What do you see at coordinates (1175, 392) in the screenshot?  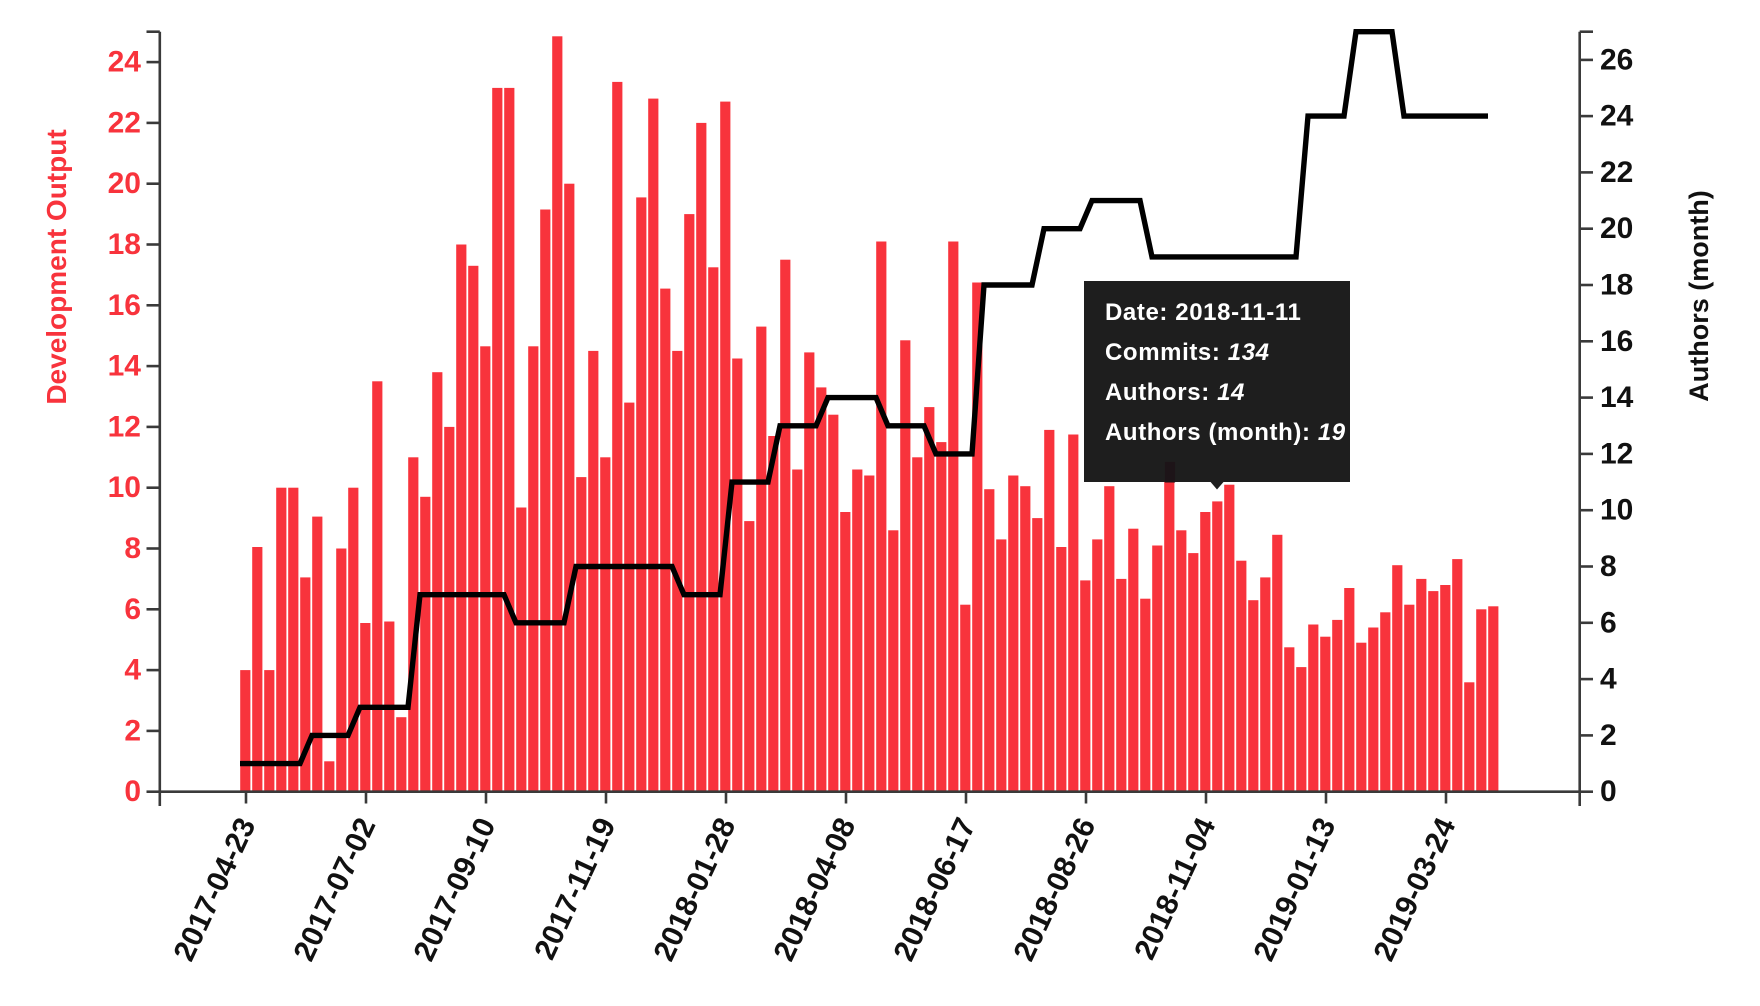 I see `svg-text: Authors: 14` at bounding box center [1175, 392].